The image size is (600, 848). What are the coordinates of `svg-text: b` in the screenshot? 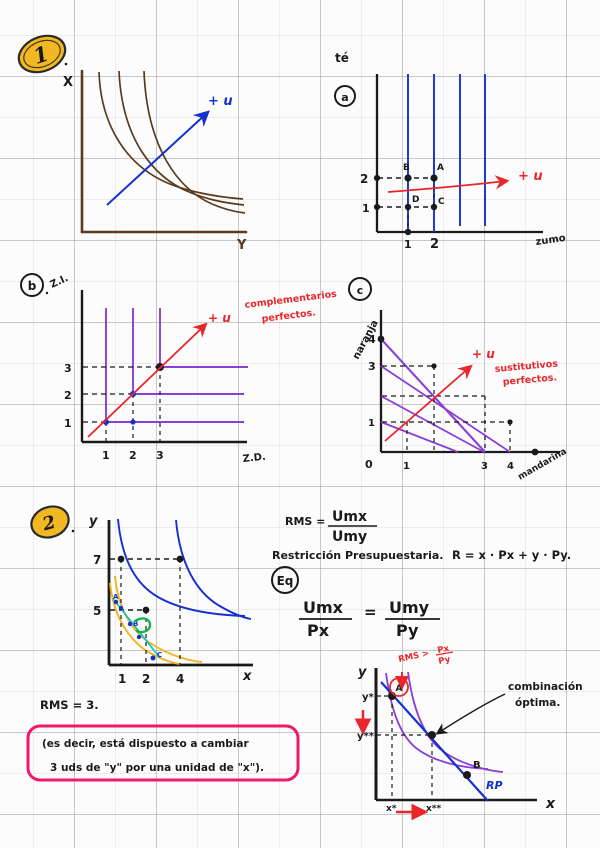 It's located at (32, 286).